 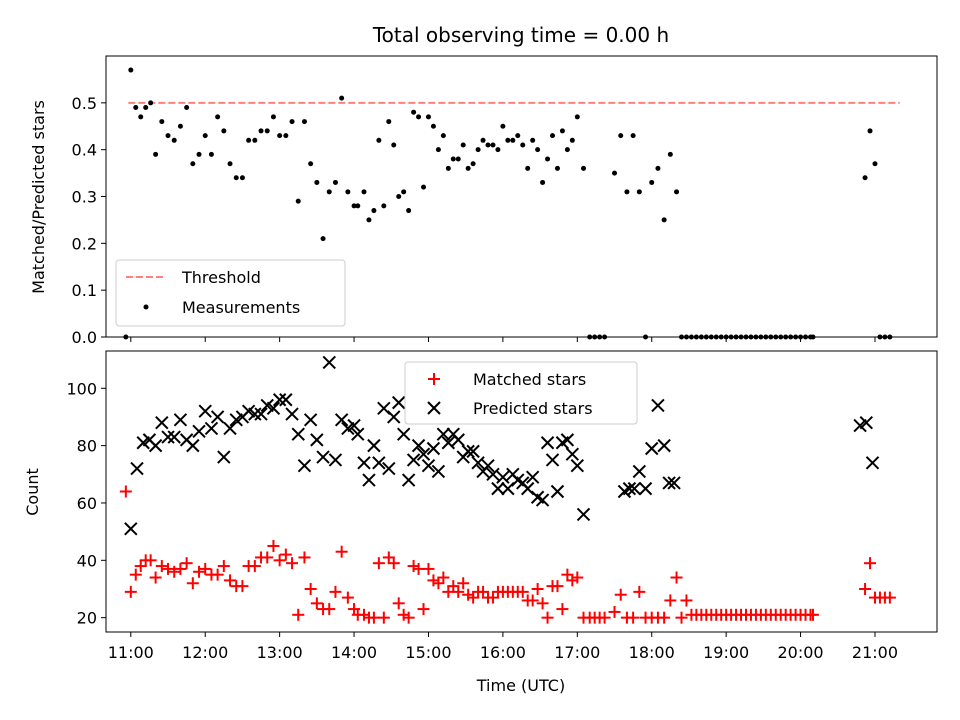 I want to click on count-legend-box, so click(x=521, y=393).